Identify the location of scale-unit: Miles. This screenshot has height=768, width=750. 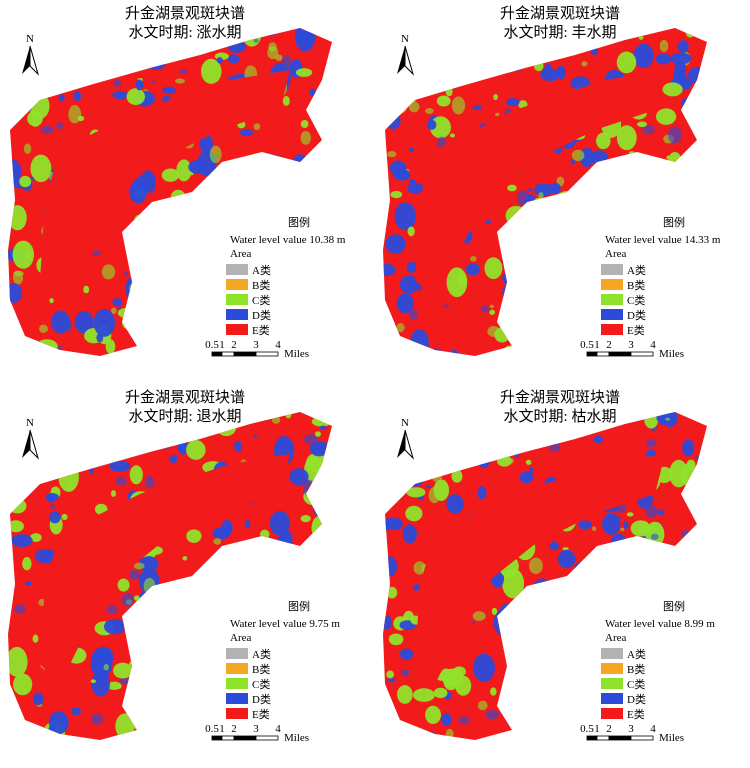
(296, 354).